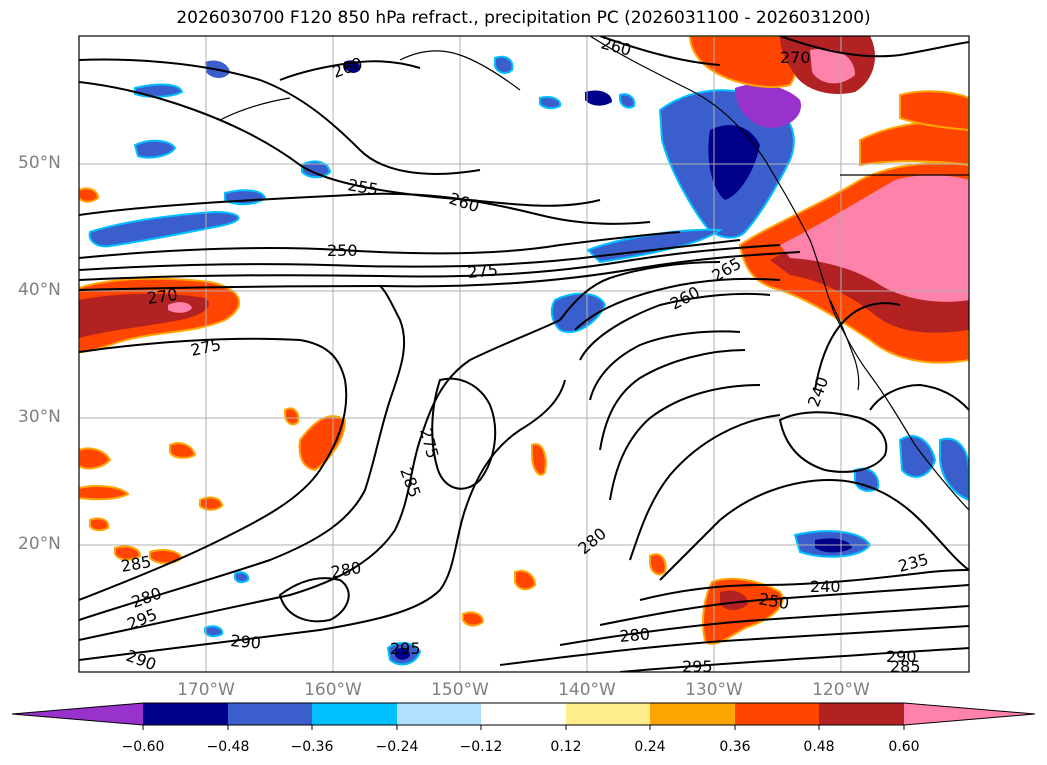 The image size is (1047, 765). I want to click on contour-label: 275, so click(483, 271).